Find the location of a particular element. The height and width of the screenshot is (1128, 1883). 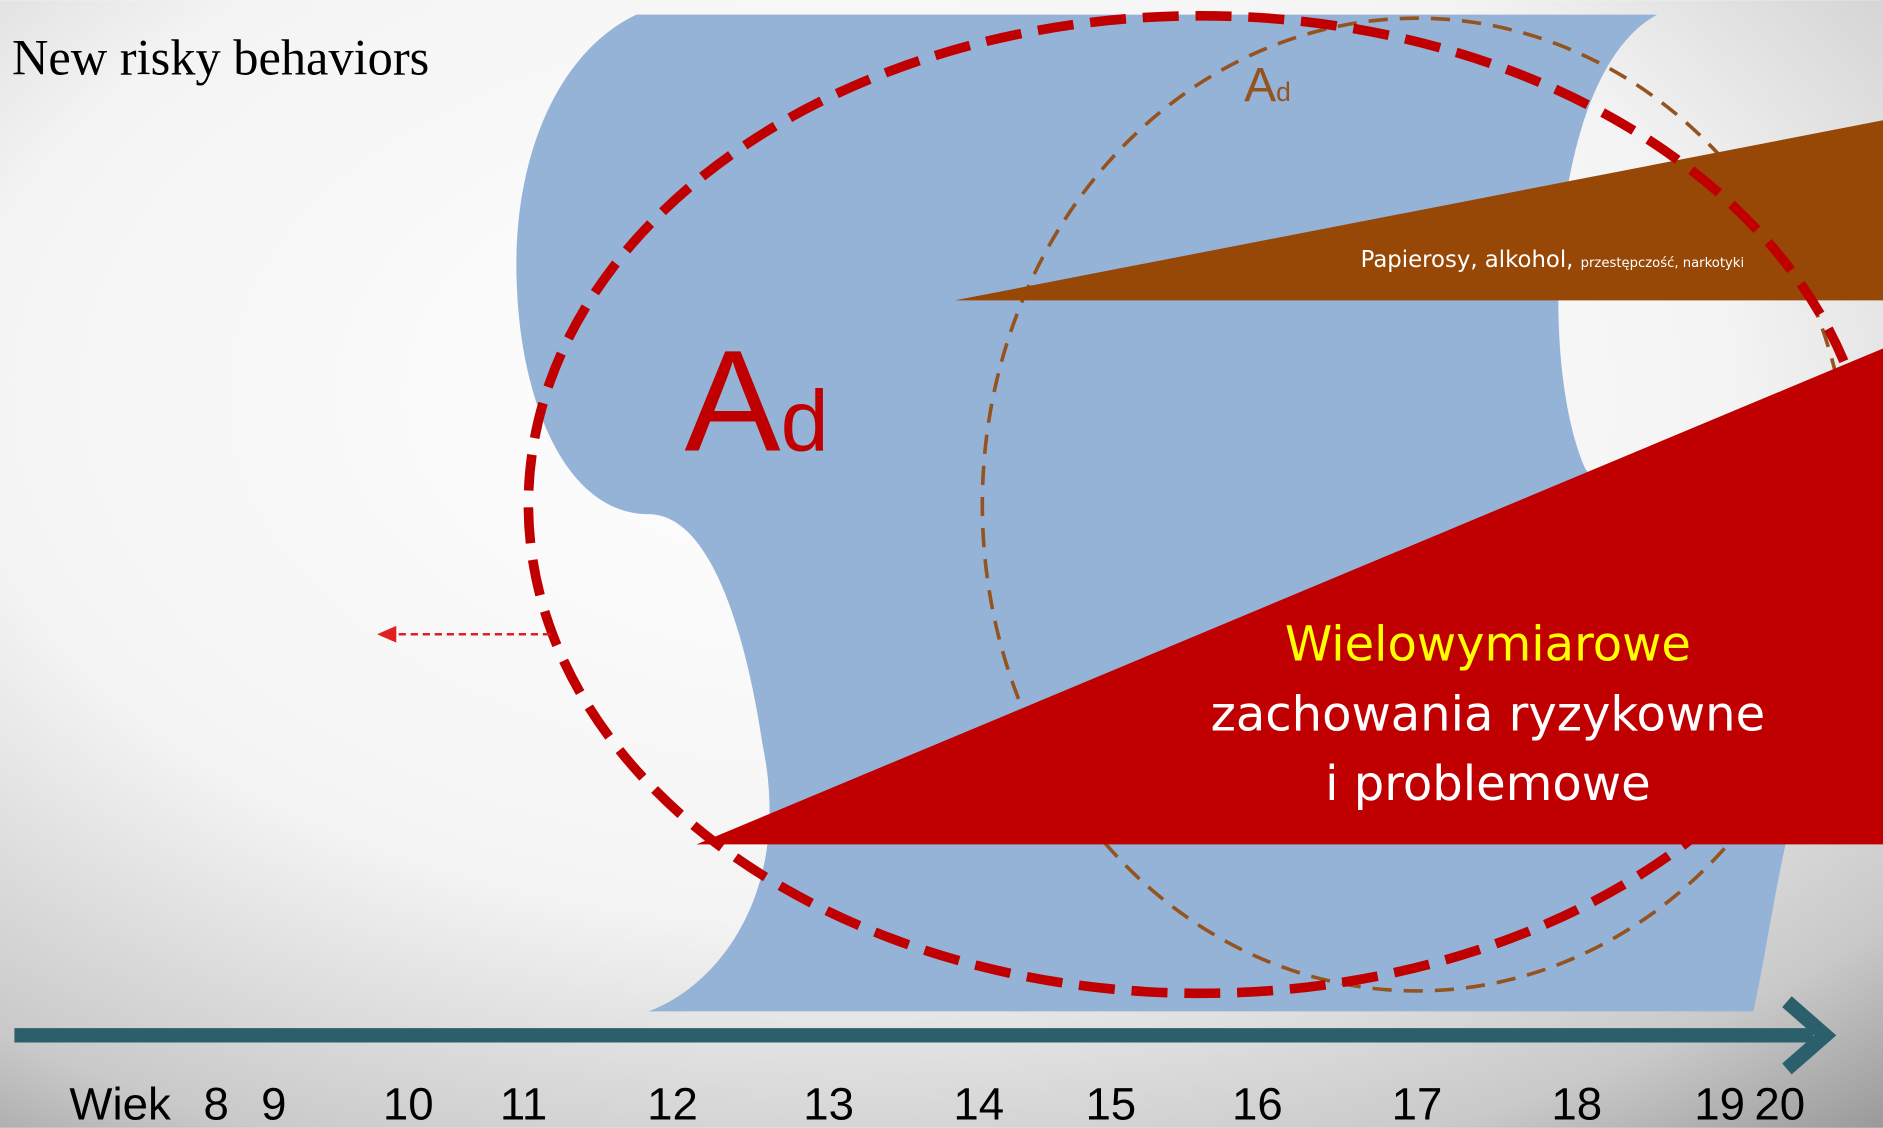

small-label: Ad is located at coordinates (1267, 85).